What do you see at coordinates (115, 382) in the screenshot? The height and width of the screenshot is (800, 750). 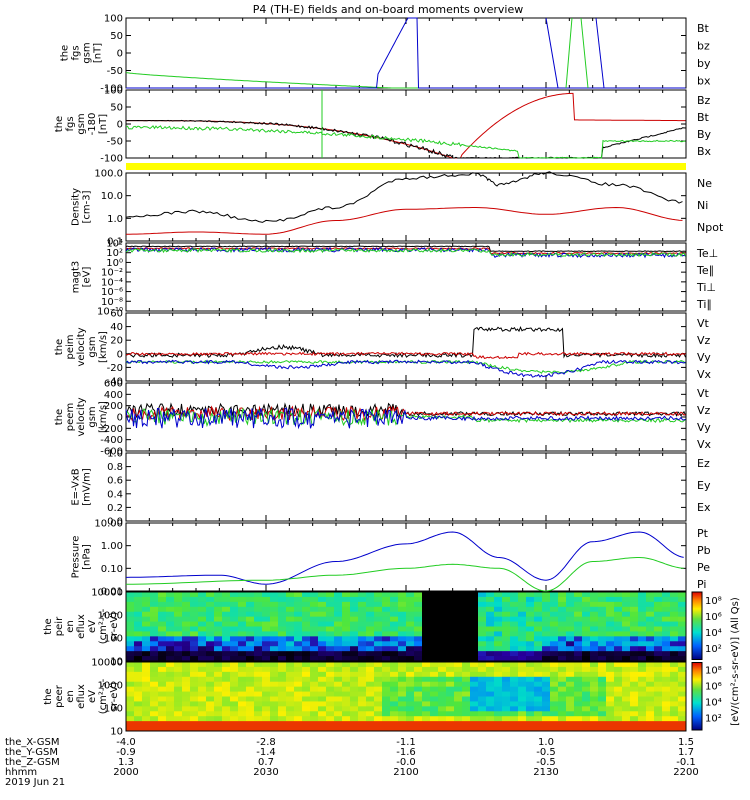 I see `y-tick-label: -40` at bounding box center [115, 382].